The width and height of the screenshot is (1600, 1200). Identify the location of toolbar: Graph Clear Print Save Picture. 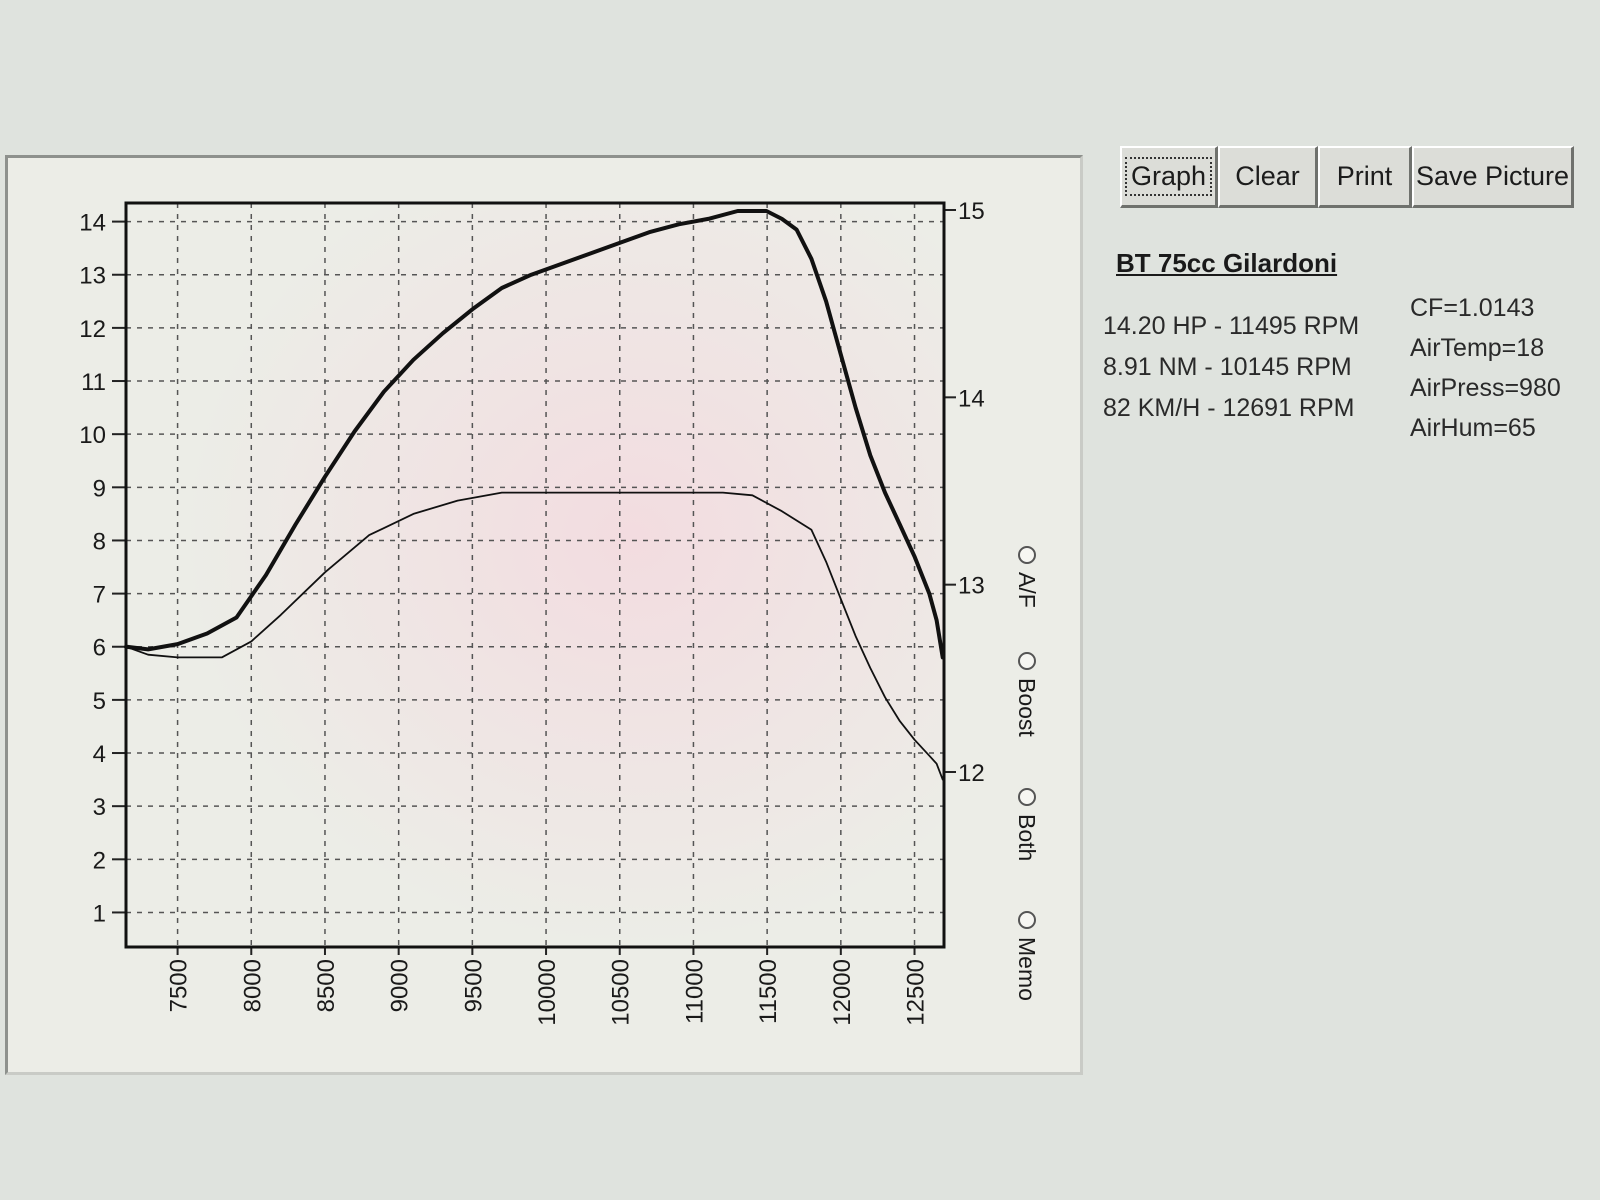
(1347, 177).